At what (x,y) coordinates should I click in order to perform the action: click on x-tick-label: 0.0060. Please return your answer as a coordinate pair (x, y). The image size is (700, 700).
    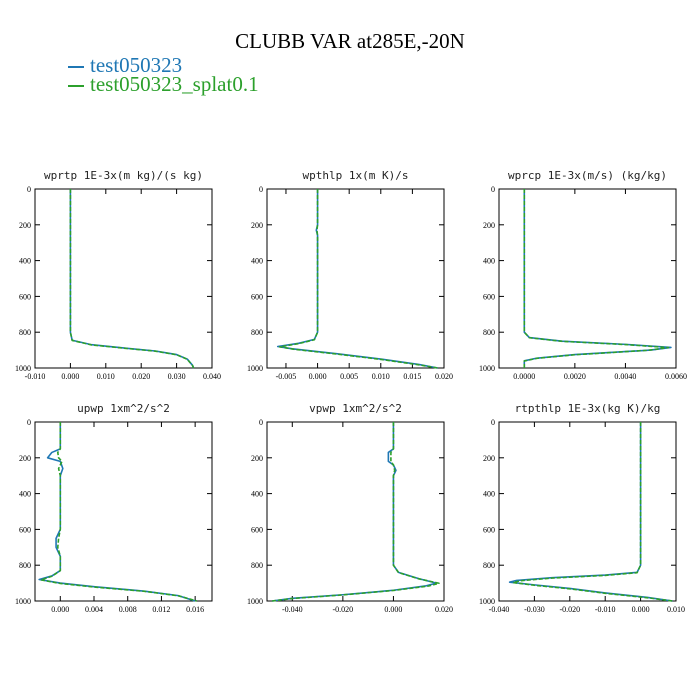
    Looking at the image, I should click on (676, 376).